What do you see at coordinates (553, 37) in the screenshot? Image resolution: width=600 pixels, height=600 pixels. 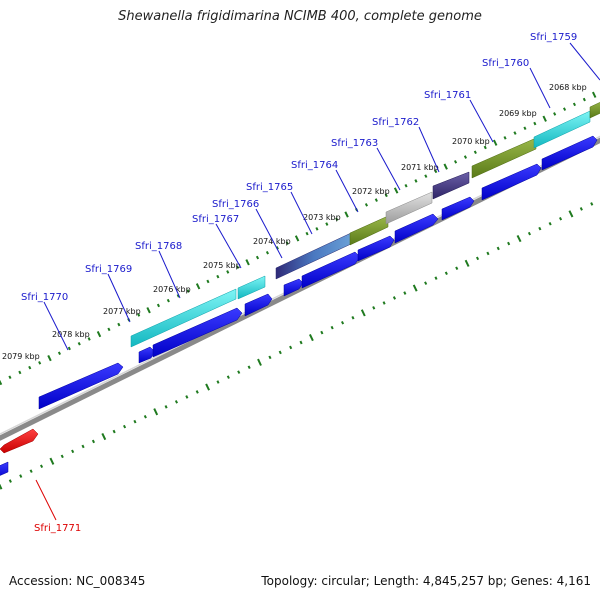 I see `gene-label-sfri-1759: Sfri_1759` at bounding box center [553, 37].